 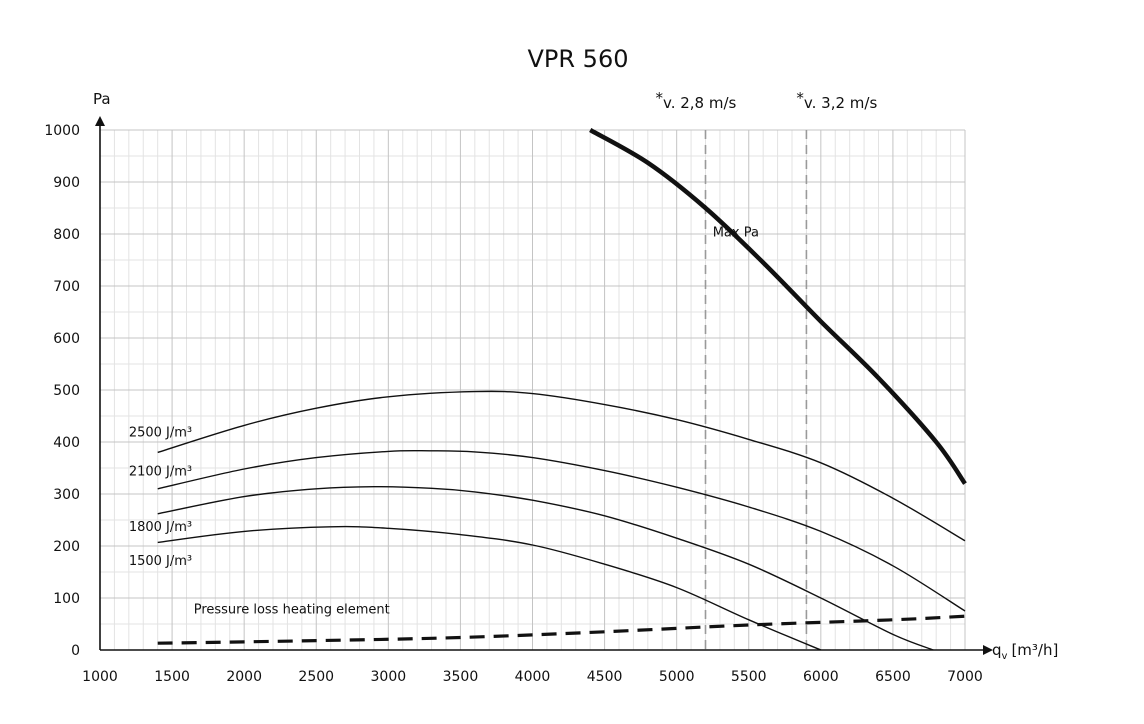 I want to click on x-tick-label: 3500, so click(x=461, y=677).